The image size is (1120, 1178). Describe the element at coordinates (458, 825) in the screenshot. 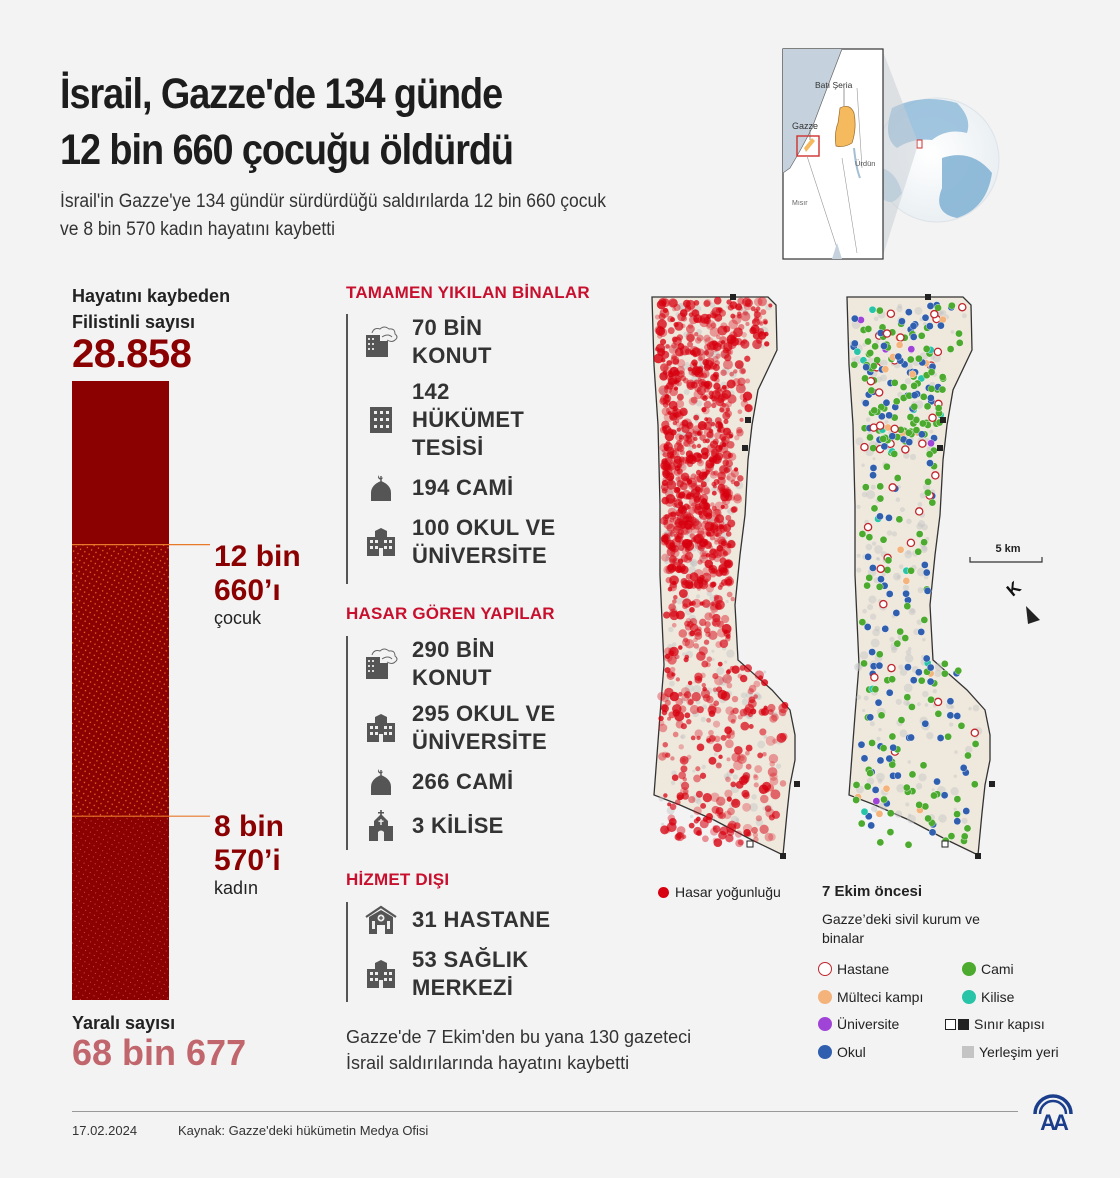

I see `stat-text-line: 3 KİLİSE` at that location.